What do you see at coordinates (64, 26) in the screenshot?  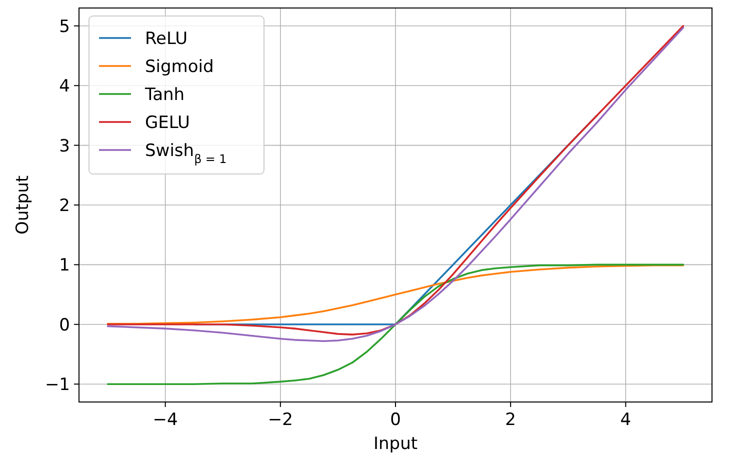 I see `y-tick-label: 5` at bounding box center [64, 26].